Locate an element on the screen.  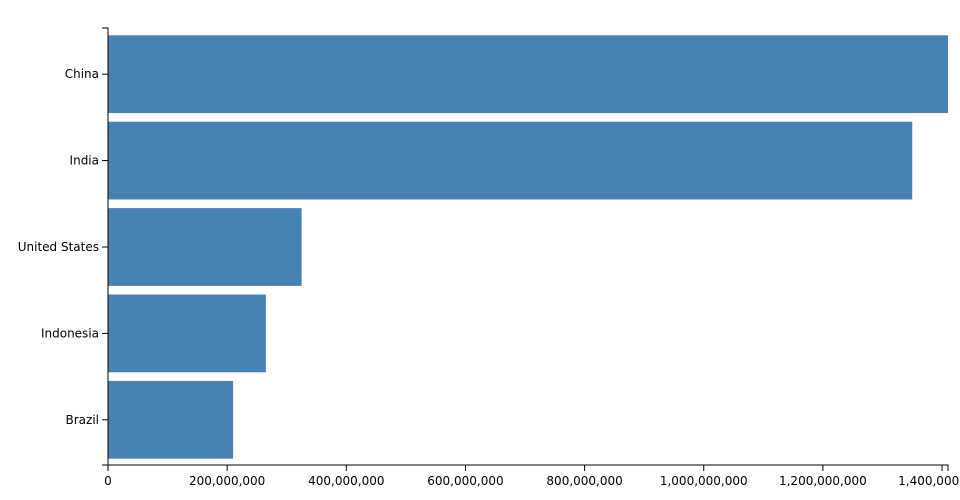
y-axis is located at coordinates (105, 246).